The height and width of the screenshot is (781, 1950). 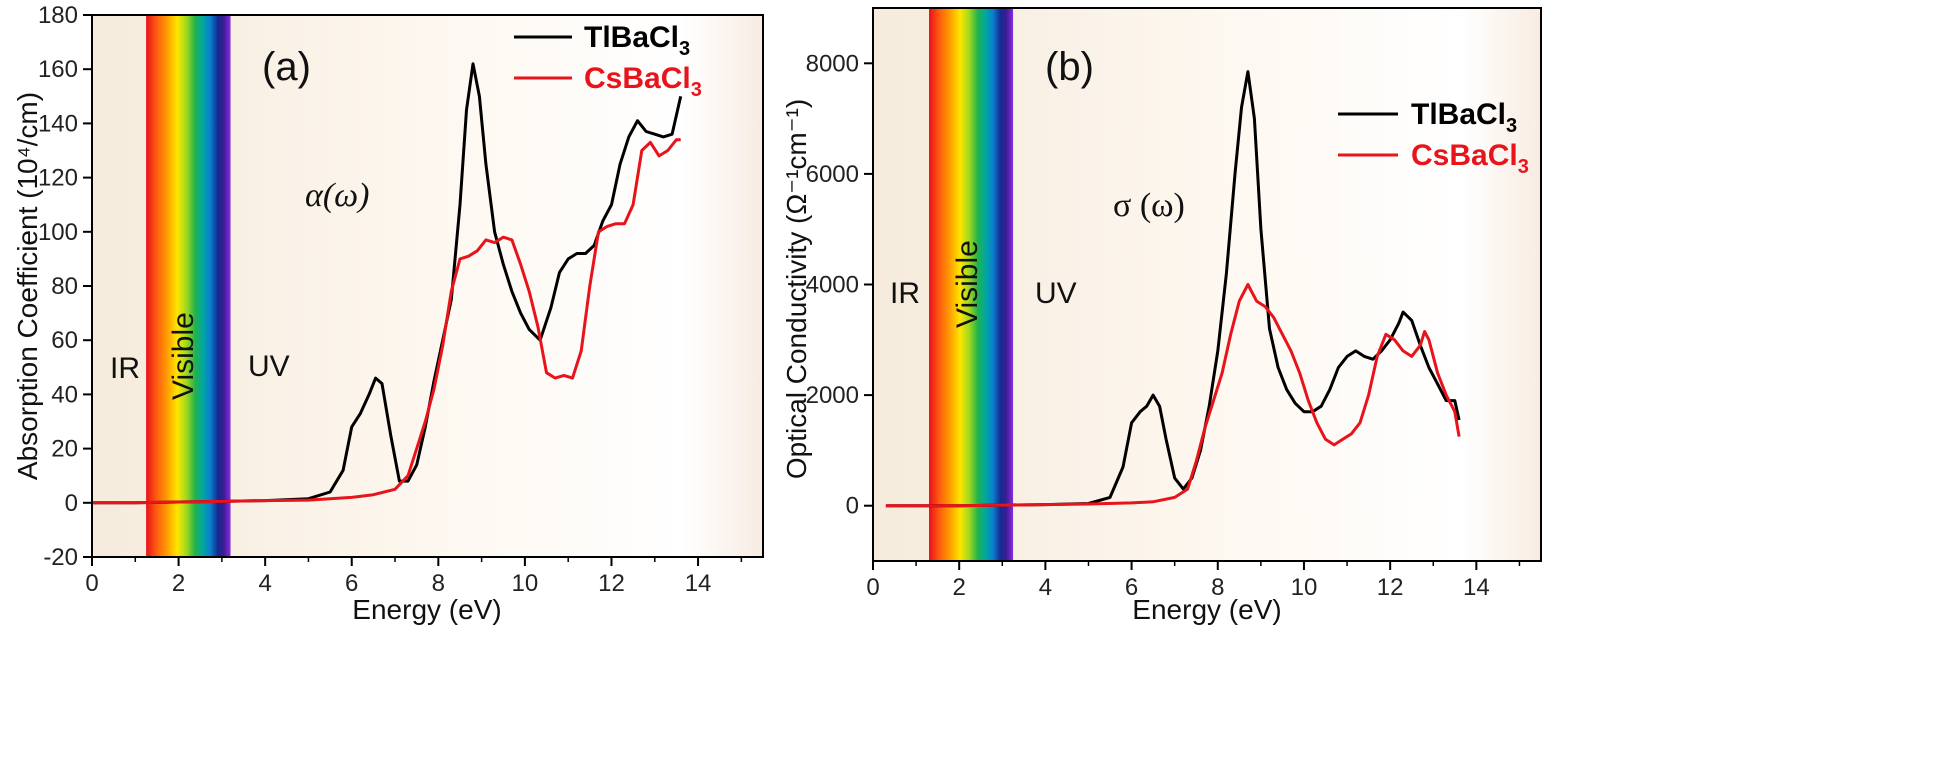 What do you see at coordinates (337, 195) in the screenshot?
I see `function-label-a: α(ω)` at bounding box center [337, 195].